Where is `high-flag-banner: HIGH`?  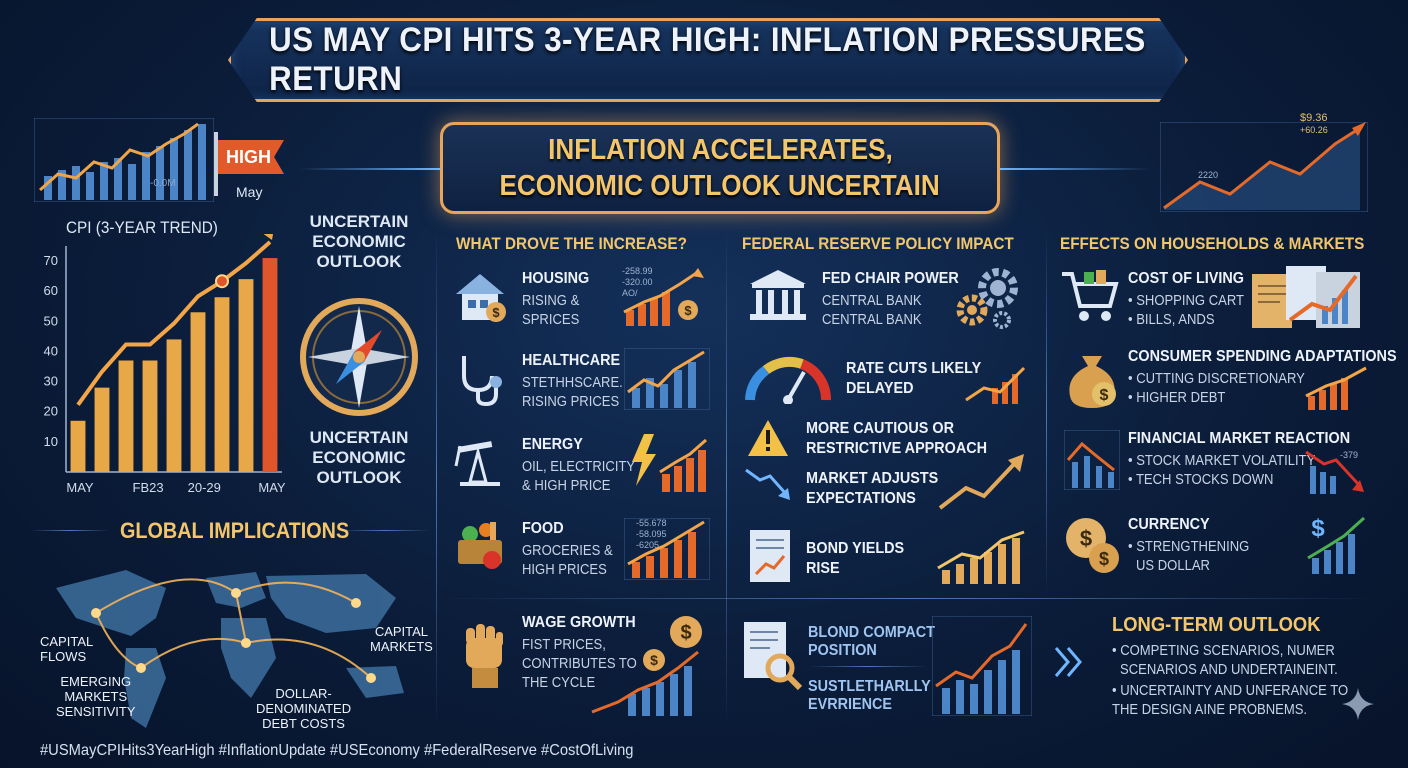
high-flag-banner: HIGH is located at coordinates (251, 157).